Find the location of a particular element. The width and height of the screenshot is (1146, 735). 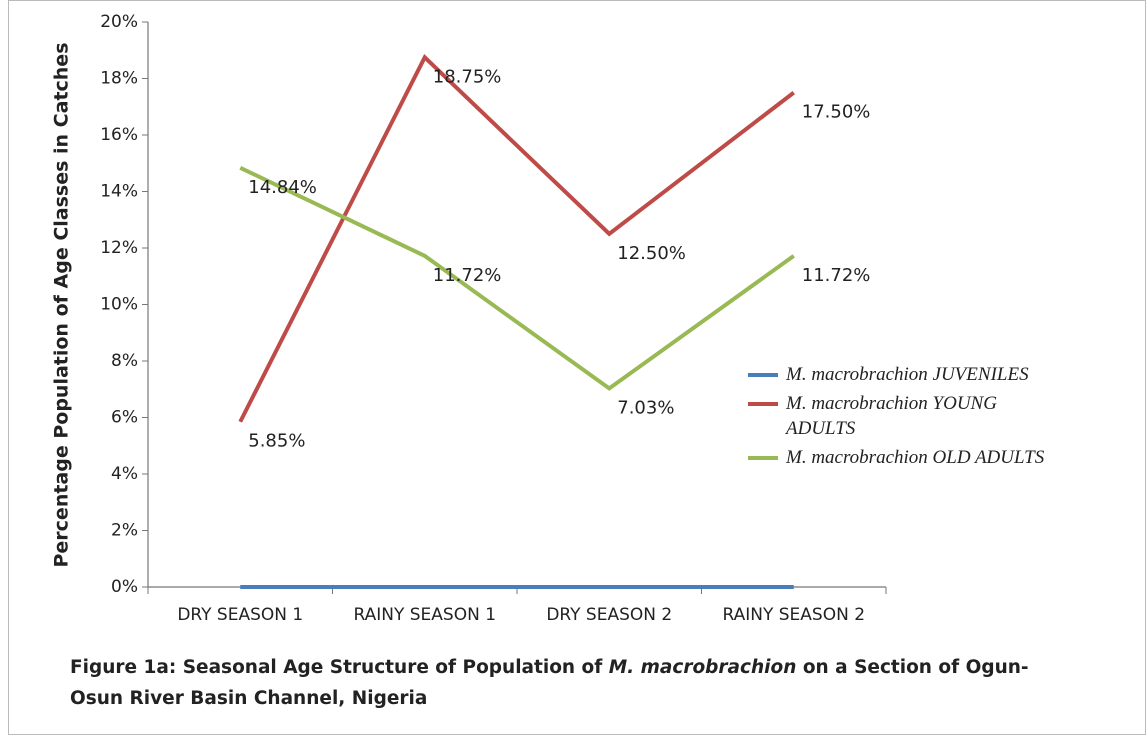

legend-label: M. macrobrachion OLD ADULTS is located at coordinates (915, 457).